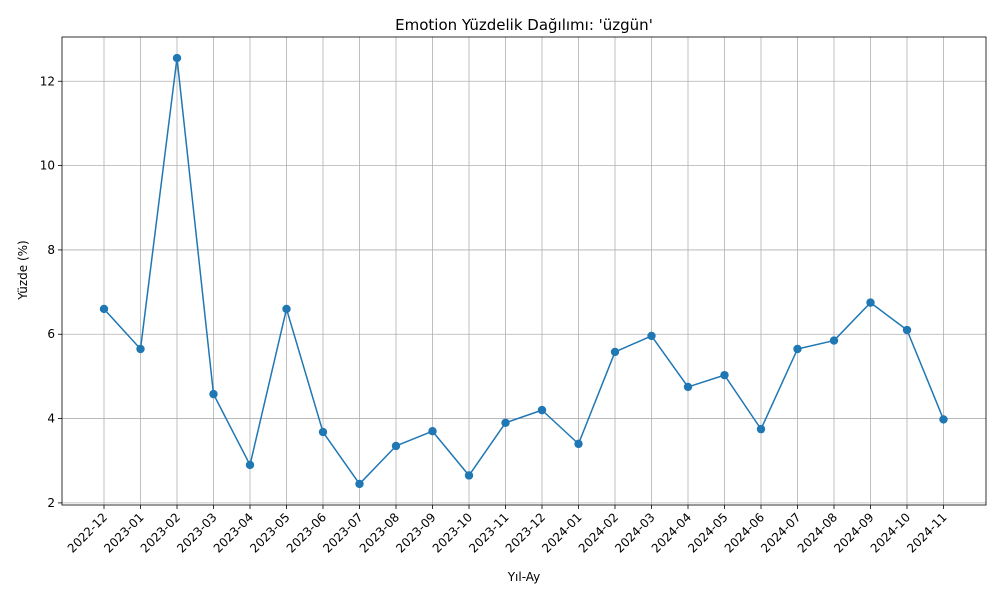 Image resolution: width=1000 pixels, height=600 pixels. What do you see at coordinates (51, 334) in the screenshot?
I see `y-tick-label: 6` at bounding box center [51, 334].